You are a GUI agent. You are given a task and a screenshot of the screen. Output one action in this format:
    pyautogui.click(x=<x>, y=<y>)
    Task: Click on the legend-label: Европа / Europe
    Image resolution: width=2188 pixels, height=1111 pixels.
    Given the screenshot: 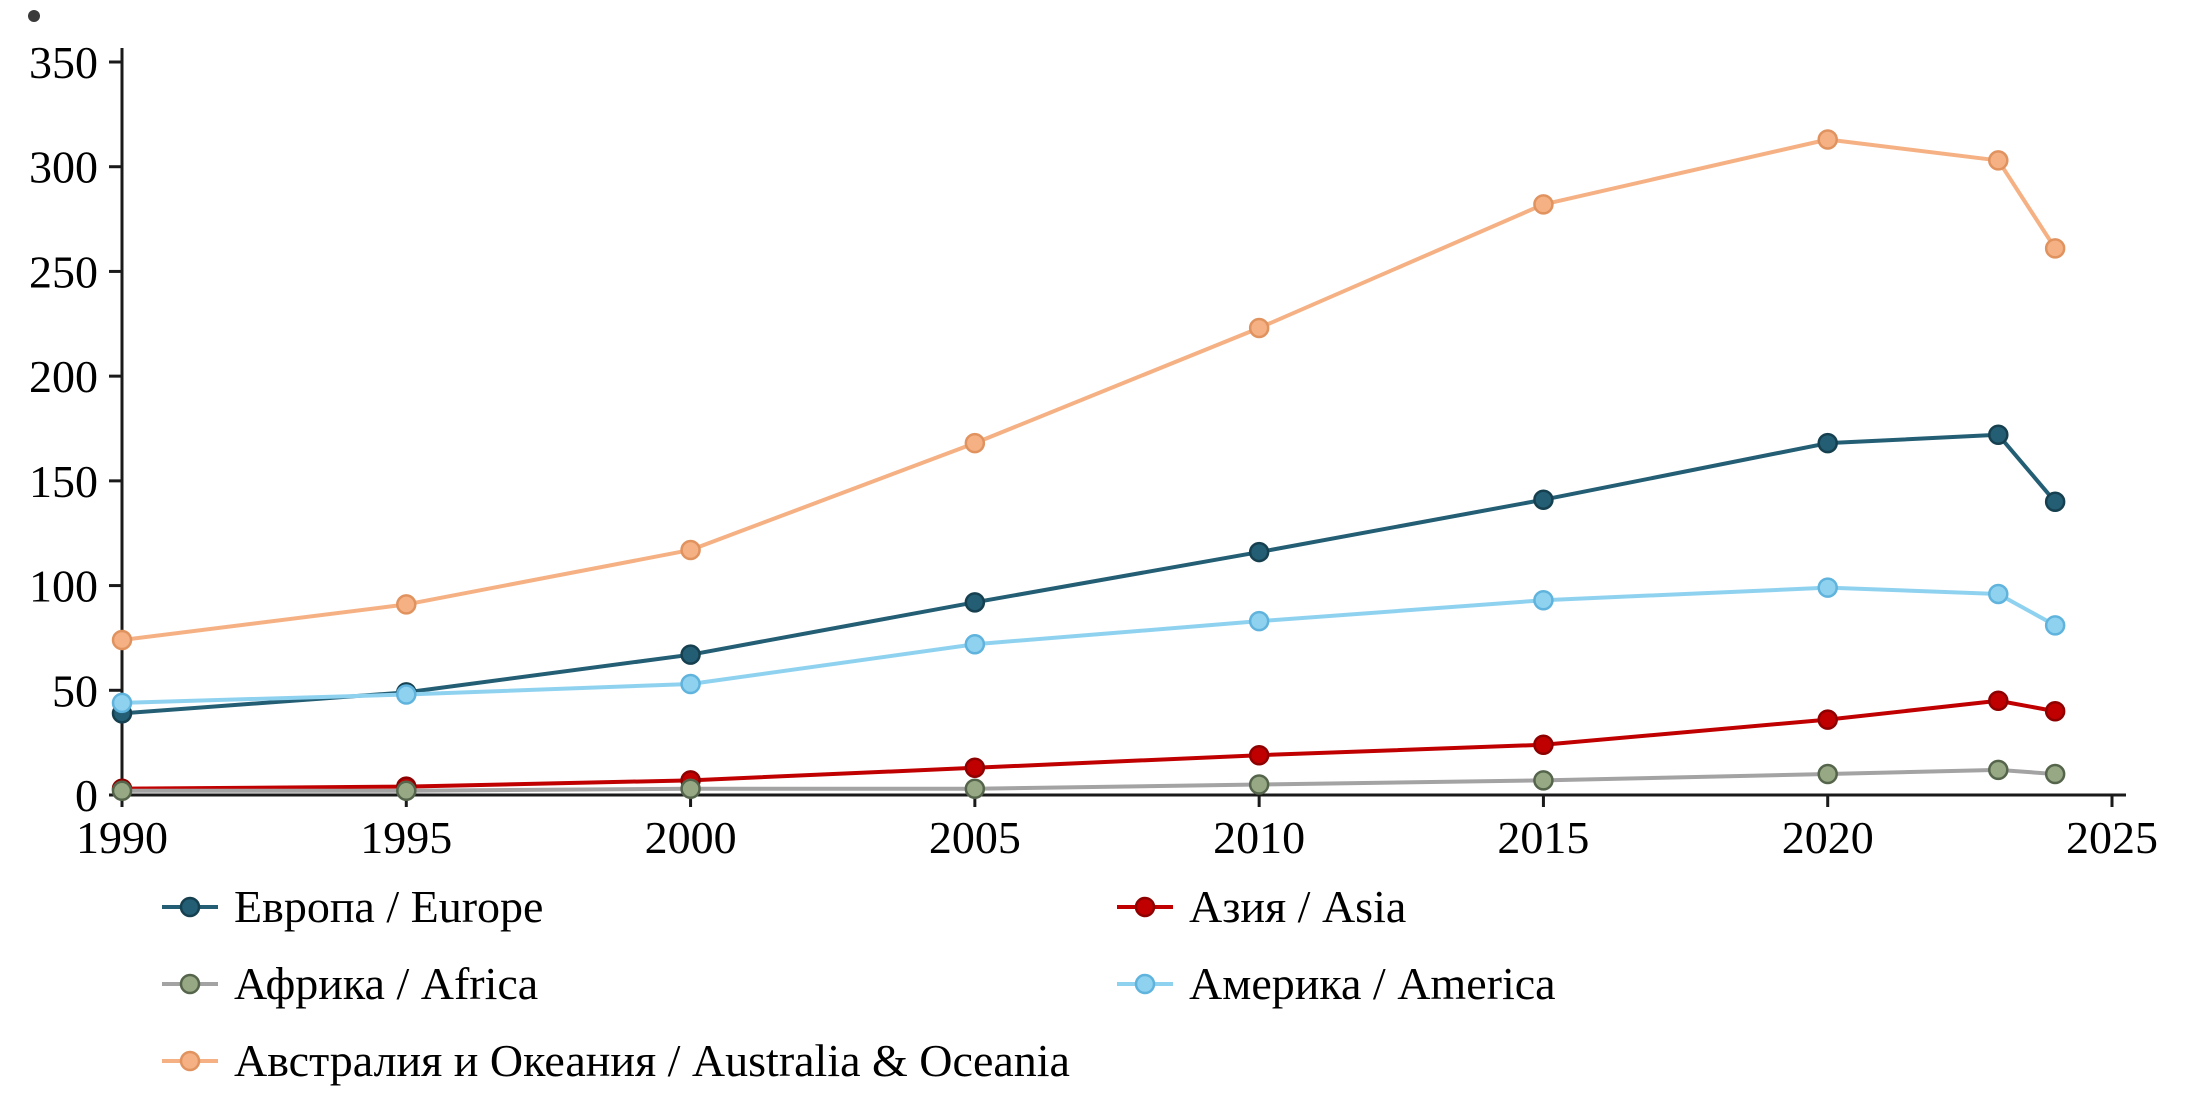 What is the action you would take?
    pyautogui.click(x=389, y=906)
    